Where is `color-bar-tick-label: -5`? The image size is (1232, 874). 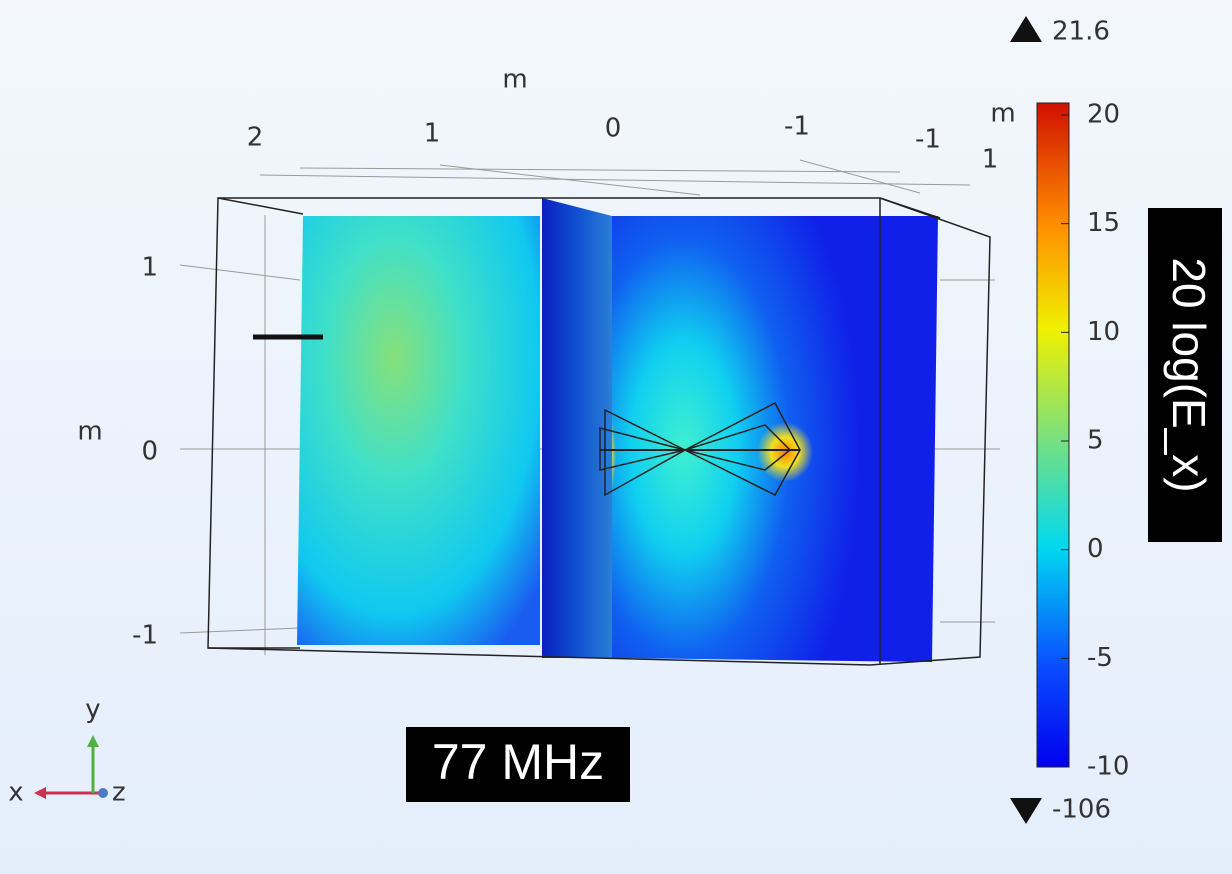
color-bar-tick-label: -5 is located at coordinates (1100, 658).